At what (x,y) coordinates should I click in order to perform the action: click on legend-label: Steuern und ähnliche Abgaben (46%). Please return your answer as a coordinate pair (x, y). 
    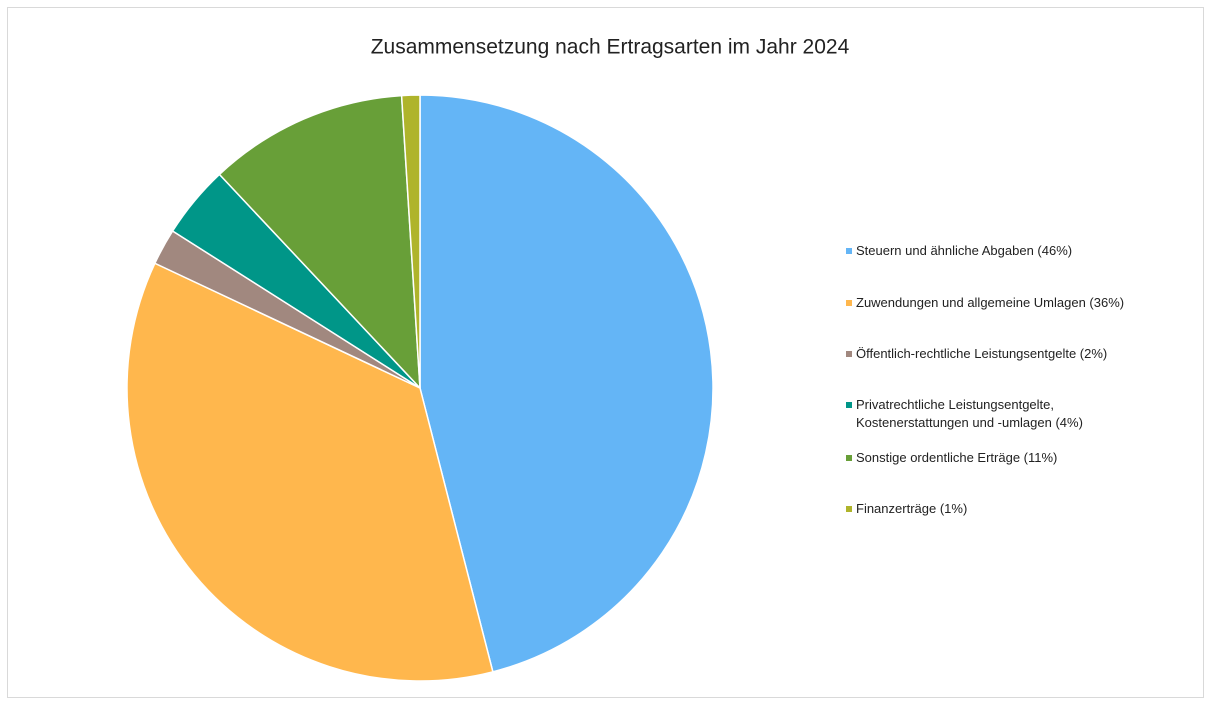
    Looking at the image, I should click on (964, 250).